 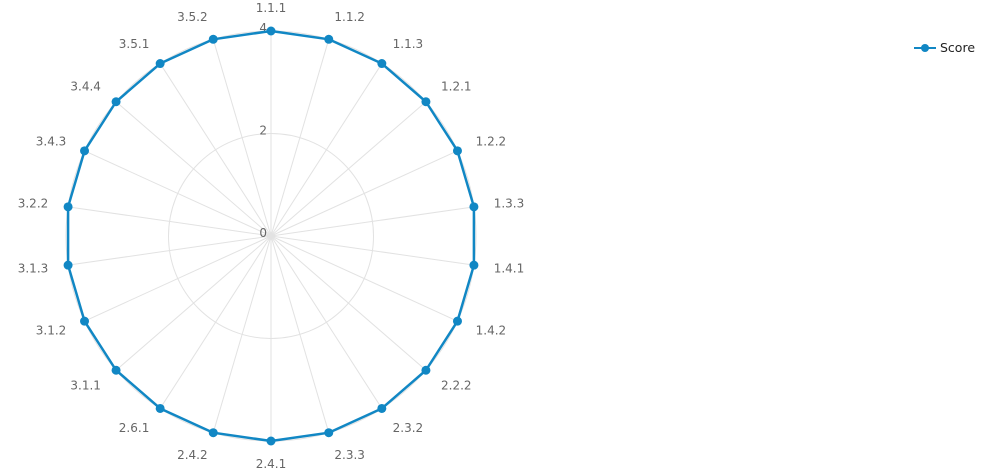 I want to click on axis-label: 3.1.3, so click(x=33, y=268).